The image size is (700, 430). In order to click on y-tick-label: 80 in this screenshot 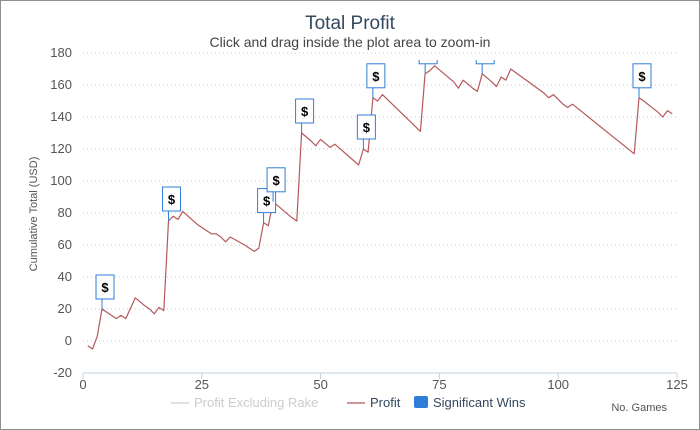, I will do `click(65, 212)`.